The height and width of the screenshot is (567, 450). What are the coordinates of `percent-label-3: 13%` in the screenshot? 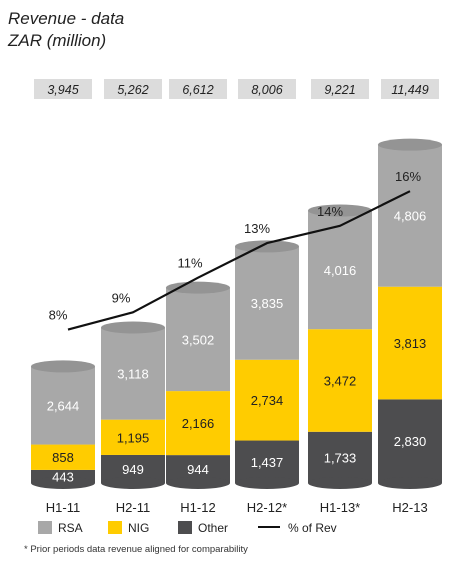 It's located at (257, 228).